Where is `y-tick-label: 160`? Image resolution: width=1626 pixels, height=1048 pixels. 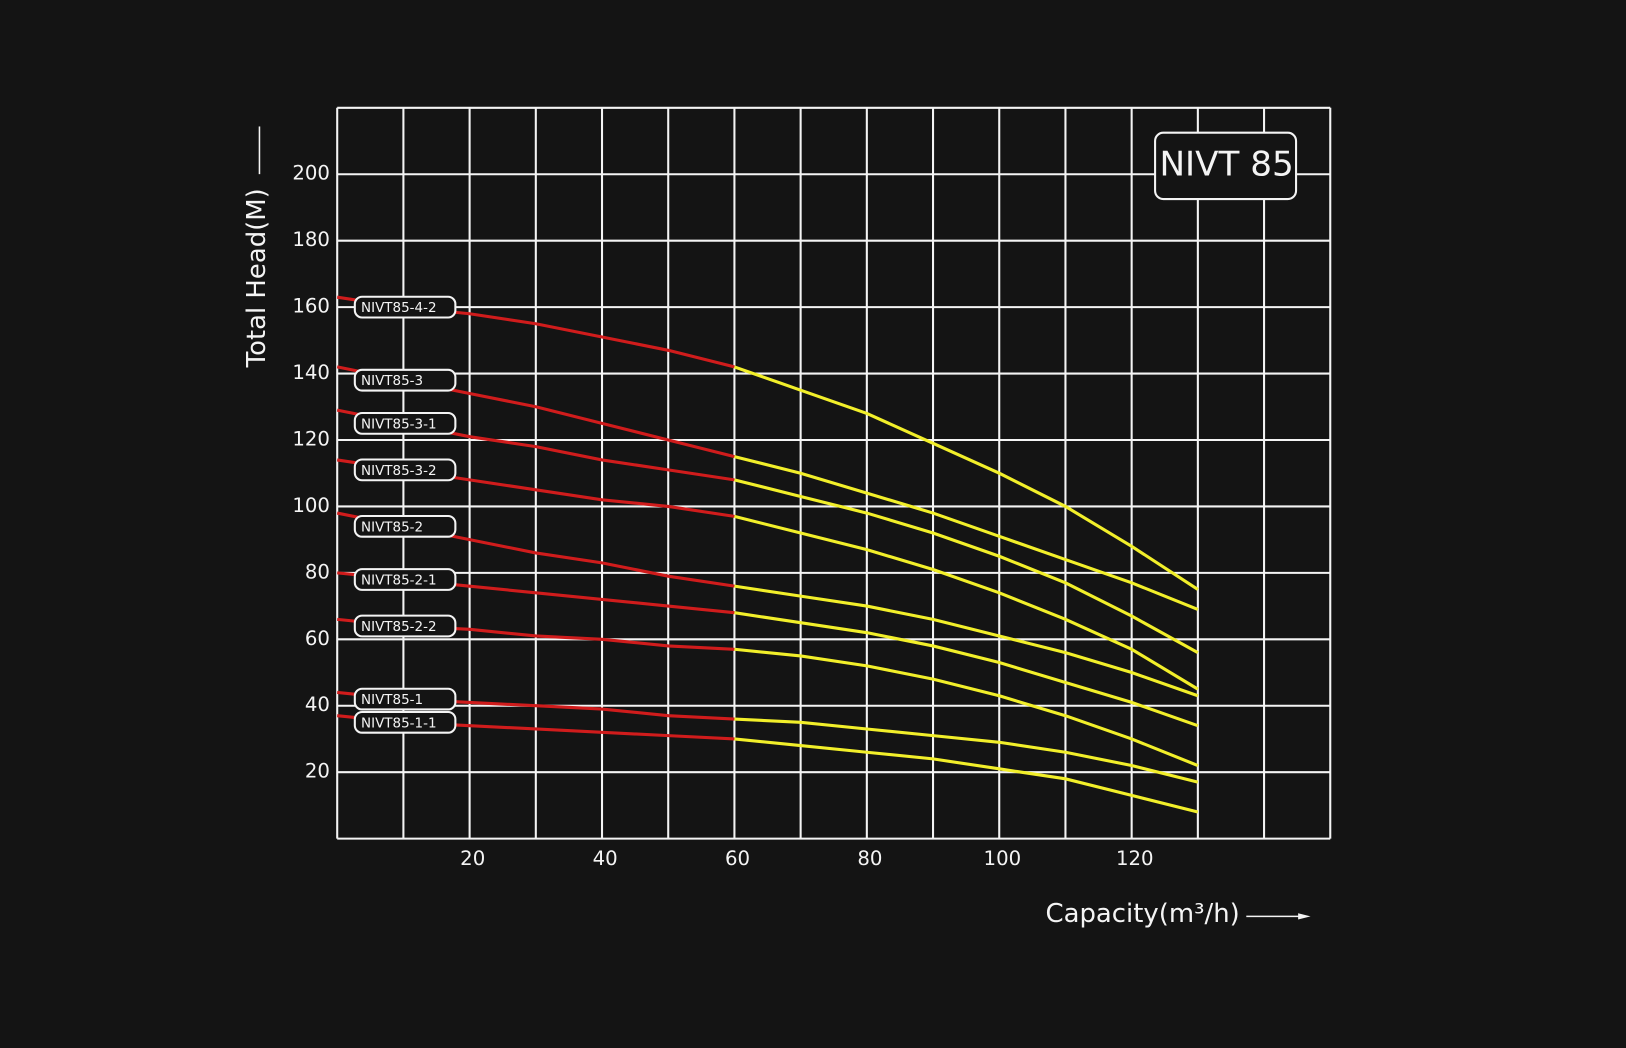 y-tick-label: 160 is located at coordinates (311, 306).